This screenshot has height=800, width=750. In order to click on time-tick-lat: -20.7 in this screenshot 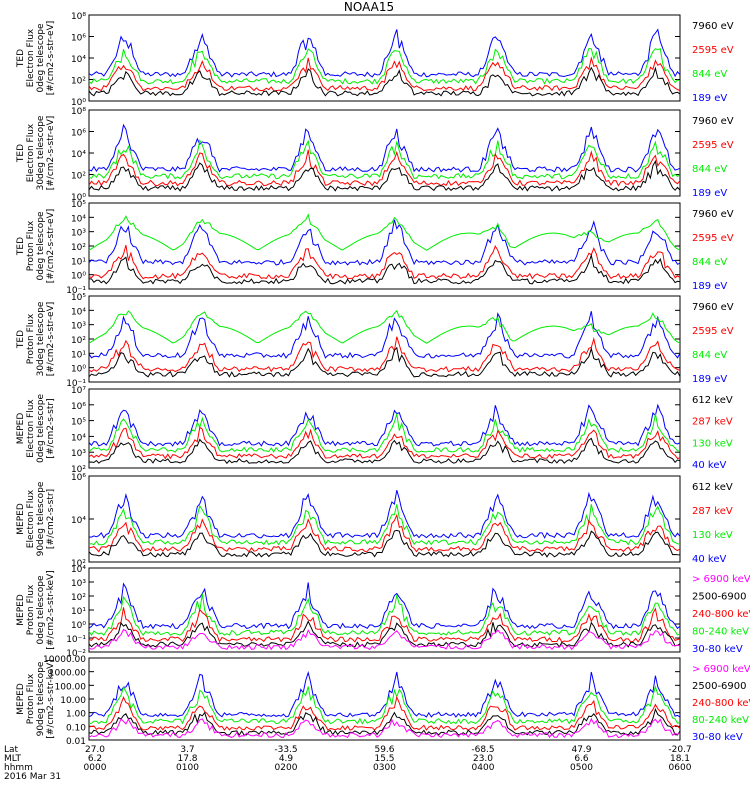, I will do `click(679, 750)`.